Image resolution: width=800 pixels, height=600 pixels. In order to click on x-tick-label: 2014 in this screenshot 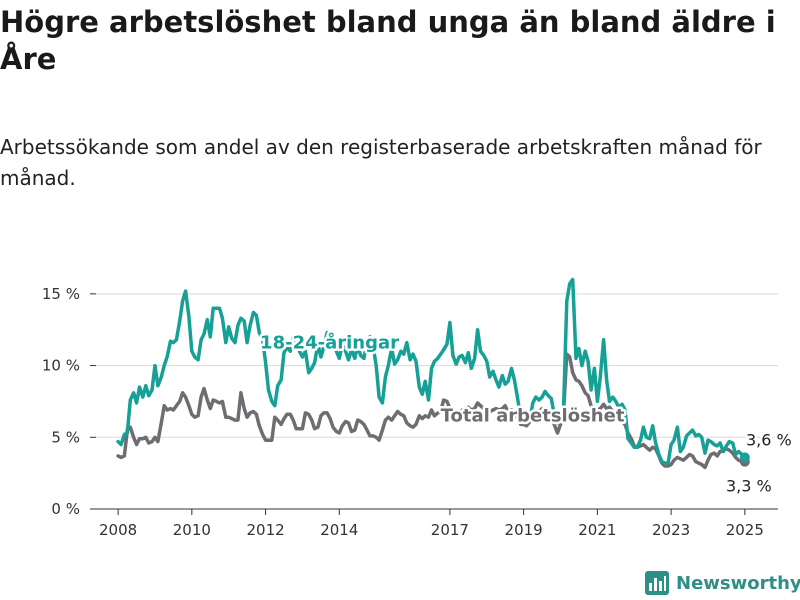, I will do `click(339, 530)`.